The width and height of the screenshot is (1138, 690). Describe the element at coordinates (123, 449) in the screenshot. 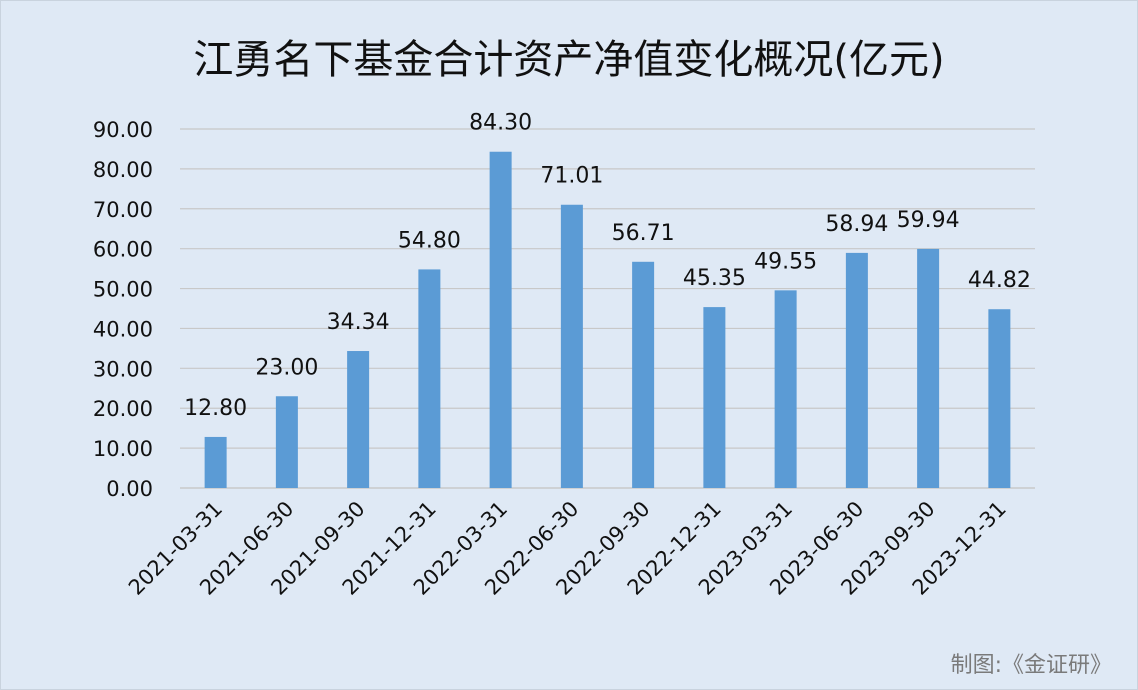

I see `y-tick-label: 10.00` at that location.